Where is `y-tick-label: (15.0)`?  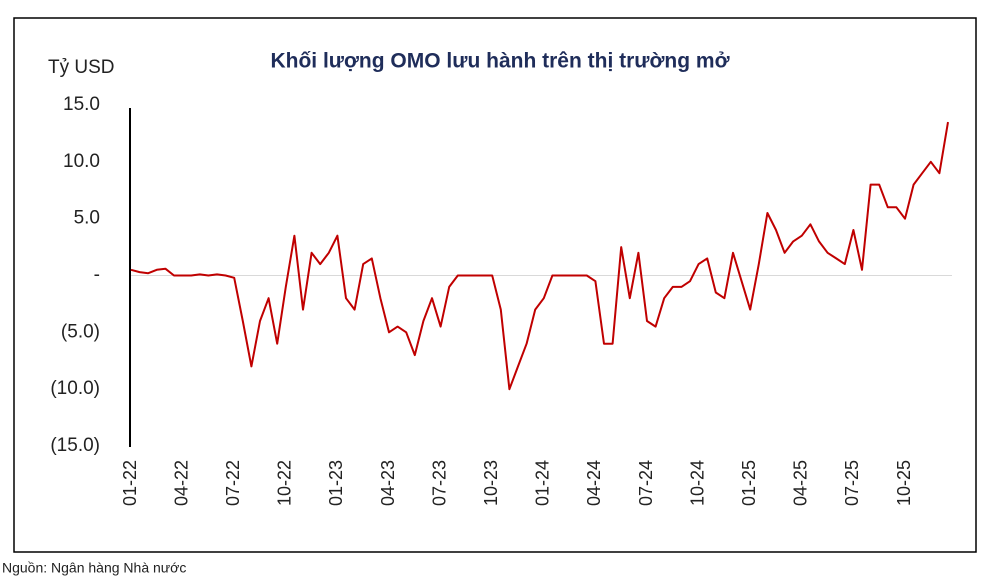
y-tick-label: (15.0) is located at coordinates (75, 445).